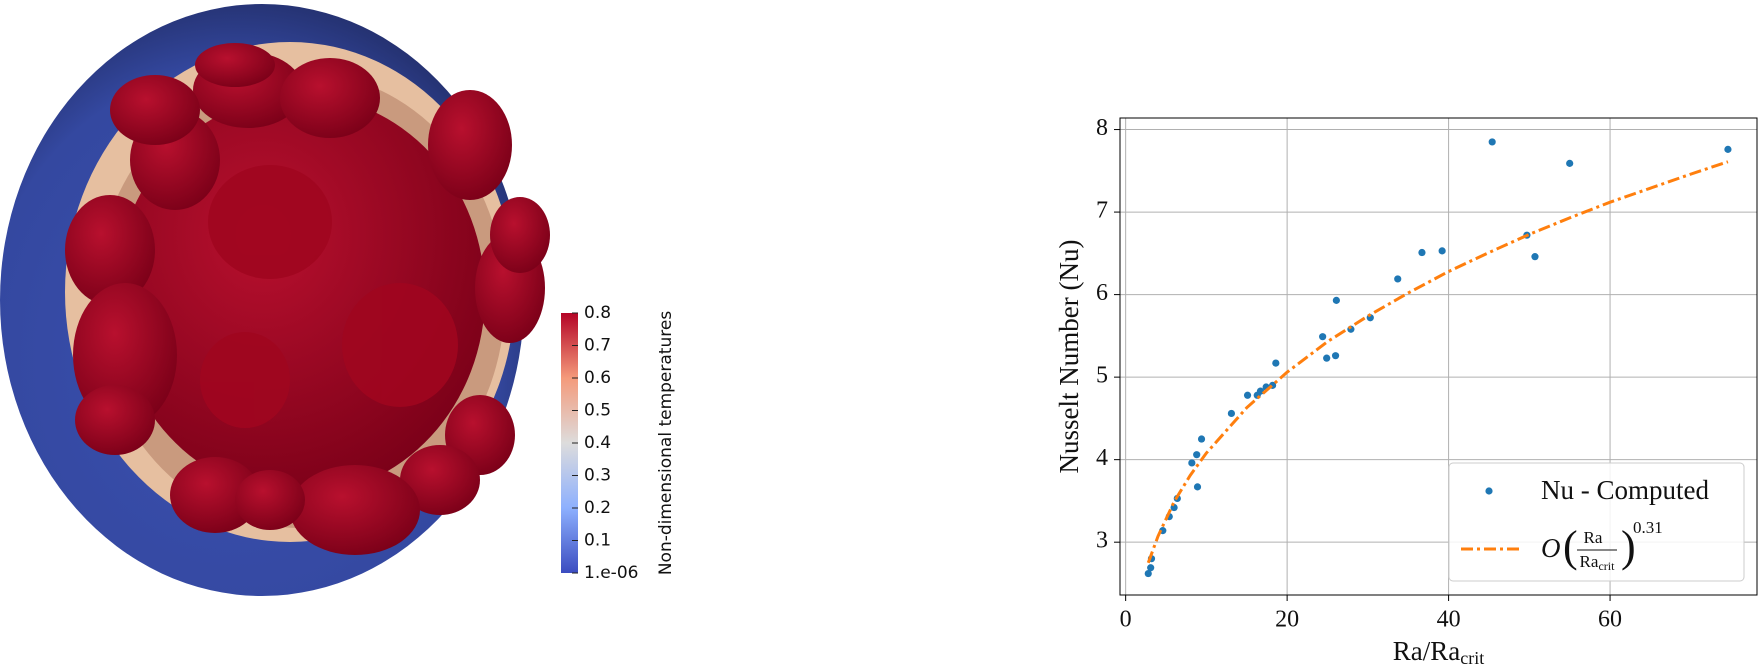 The width and height of the screenshot is (1761, 669). Describe the element at coordinates (1126, 620) in the screenshot. I see `x-tick-label: 0` at that location.